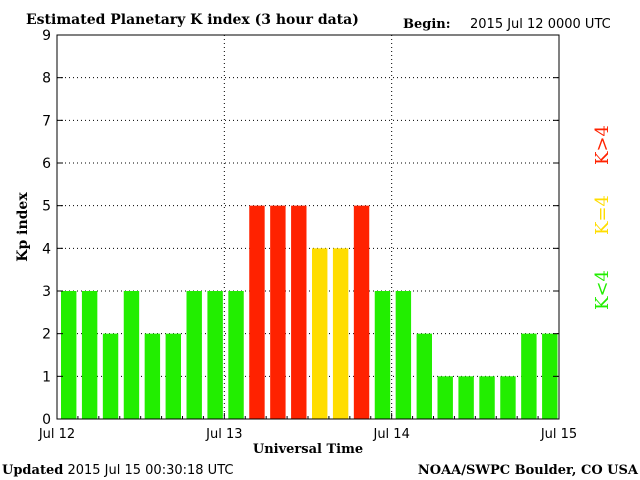 Image resolution: width=640 pixels, height=480 pixels. Describe the element at coordinates (46, 335) in the screenshot. I see `y-tick-label: 2` at that location.